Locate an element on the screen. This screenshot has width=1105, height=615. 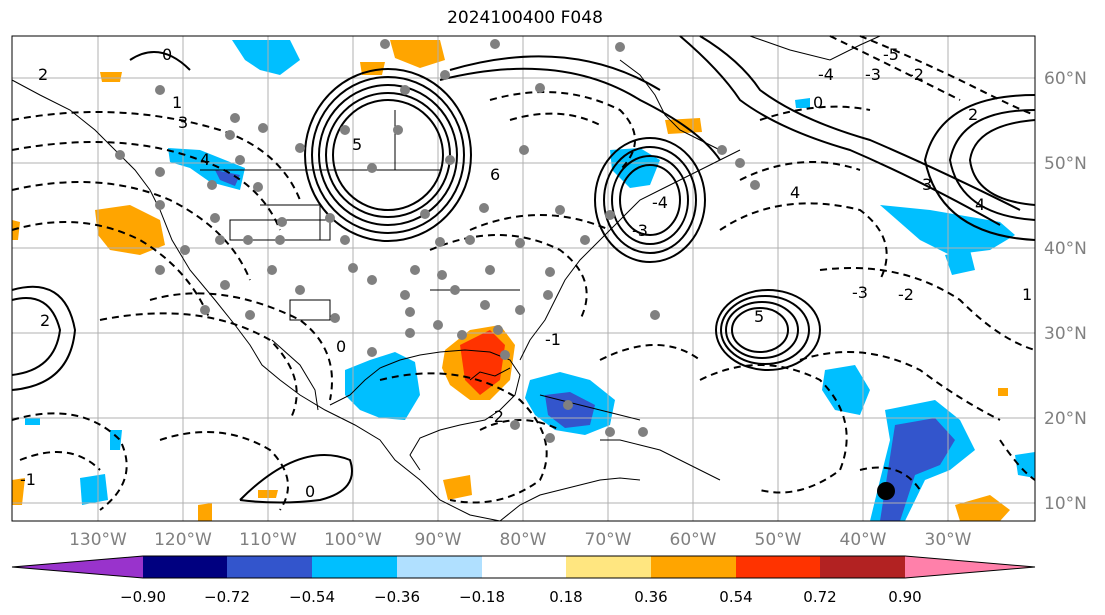
svg-text: 50°N is located at coordinates (1065, 164).